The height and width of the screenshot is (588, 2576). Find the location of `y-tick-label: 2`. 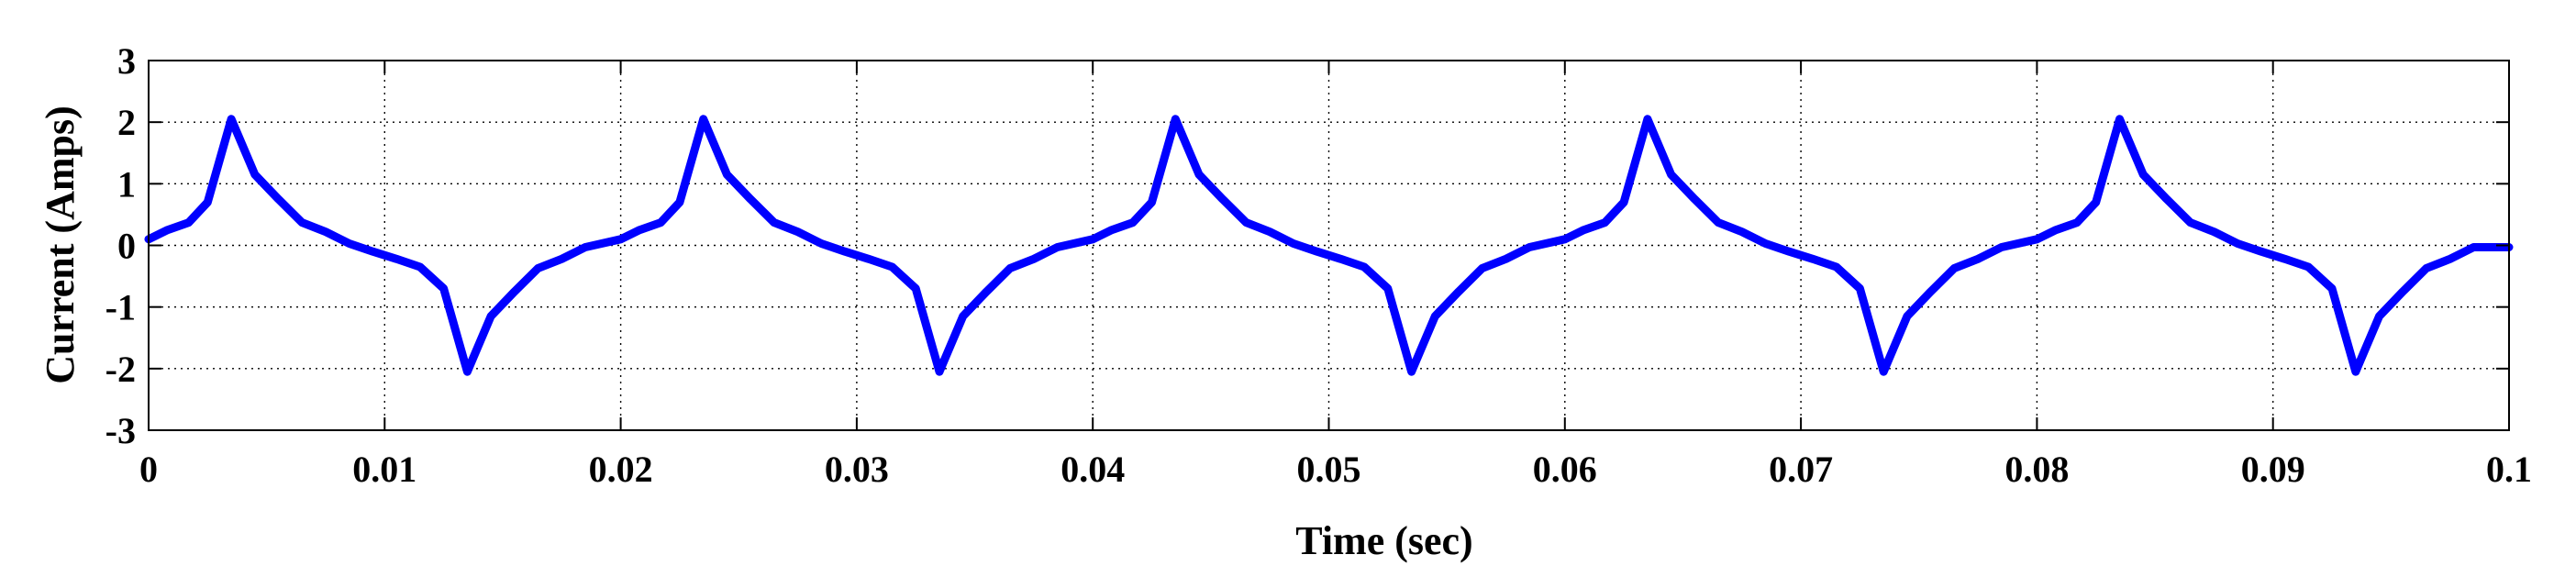

y-tick-label: 2 is located at coordinates (126, 122).